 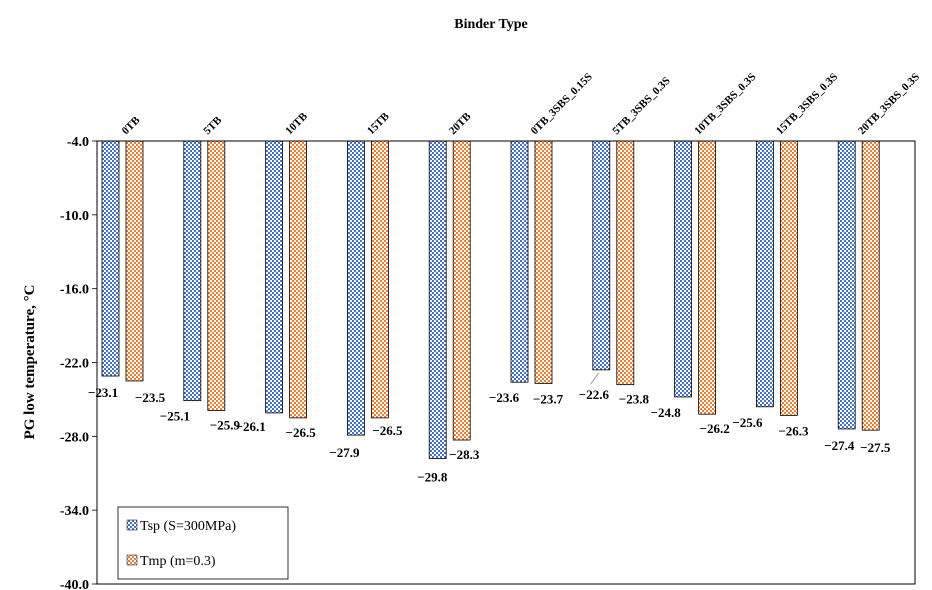 What do you see at coordinates (74, 364) in the screenshot?
I see `y-tick-label: -22.0` at bounding box center [74, 364].